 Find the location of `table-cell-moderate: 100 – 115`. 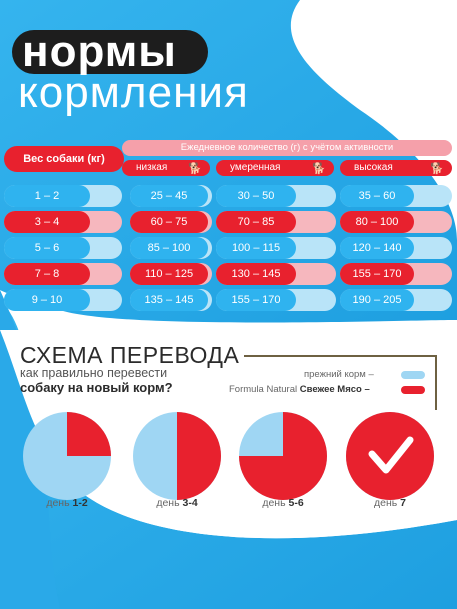

table-cell-moderate: 100 – 115 is located at coordinates (256, 248).